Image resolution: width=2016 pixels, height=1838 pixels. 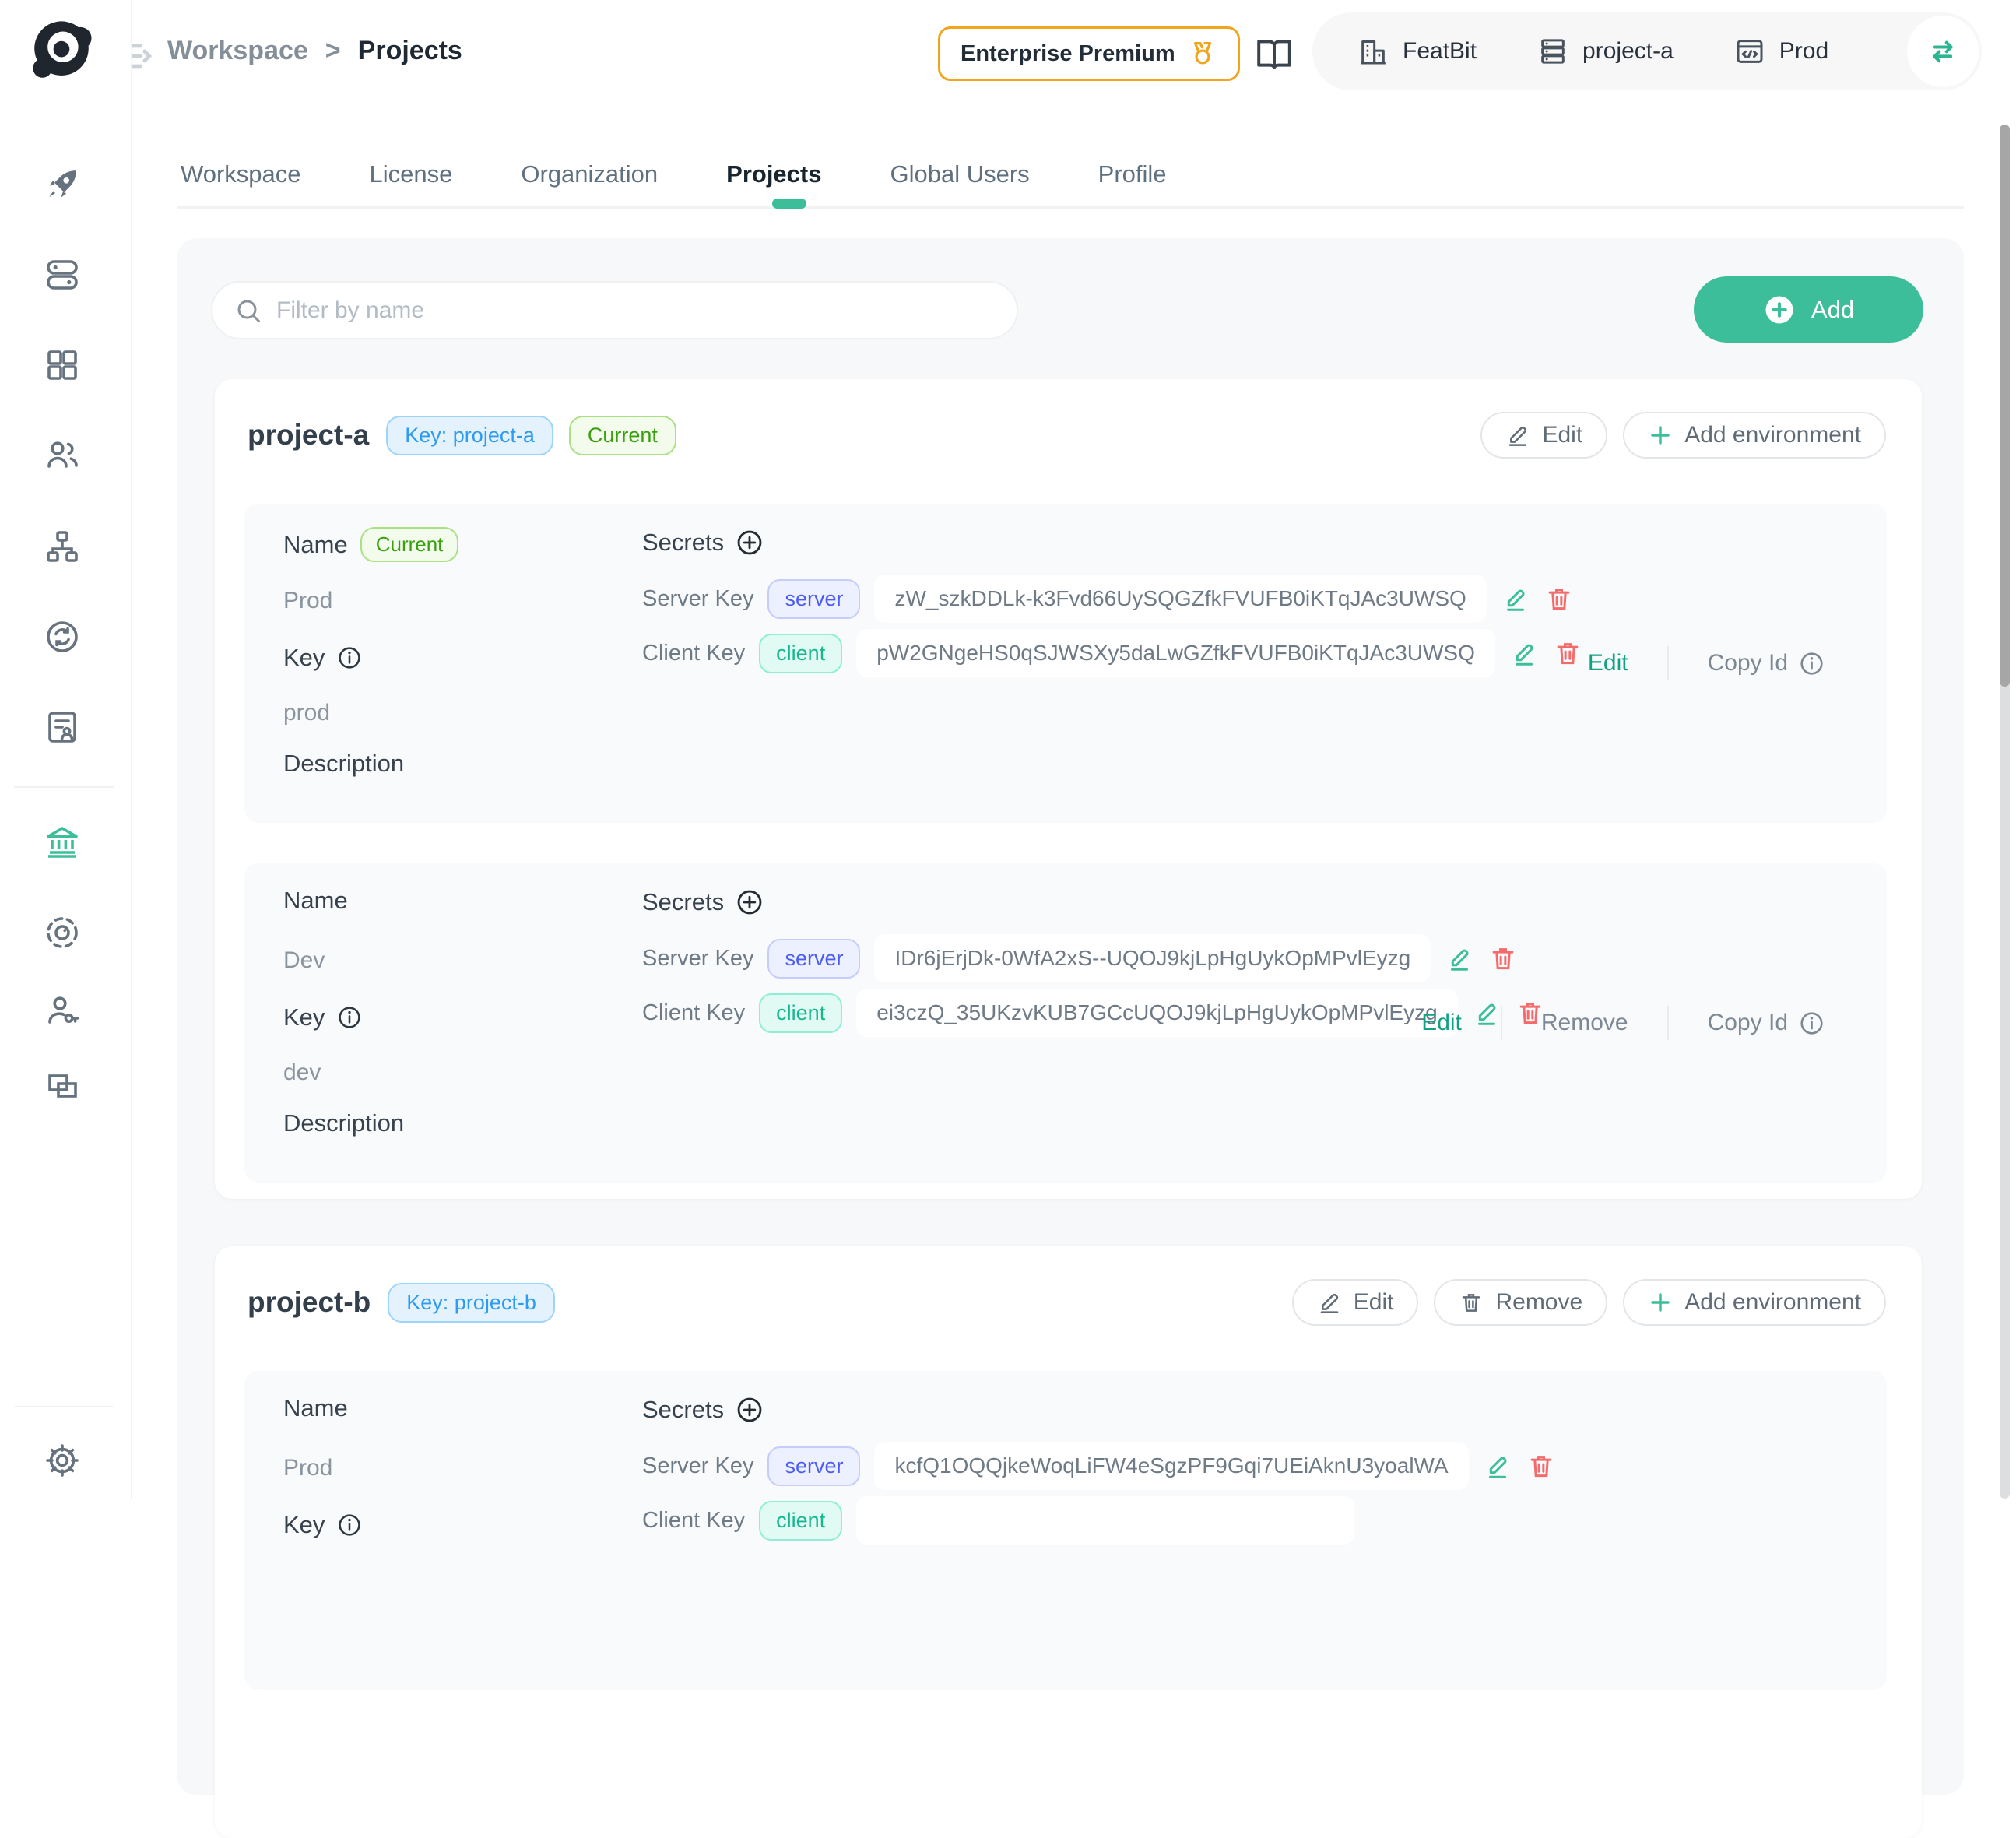 What do you see at coordinates (304, 960) in the screenshot?
I see `environment-name: Dev` at bounding box center [304, 960].